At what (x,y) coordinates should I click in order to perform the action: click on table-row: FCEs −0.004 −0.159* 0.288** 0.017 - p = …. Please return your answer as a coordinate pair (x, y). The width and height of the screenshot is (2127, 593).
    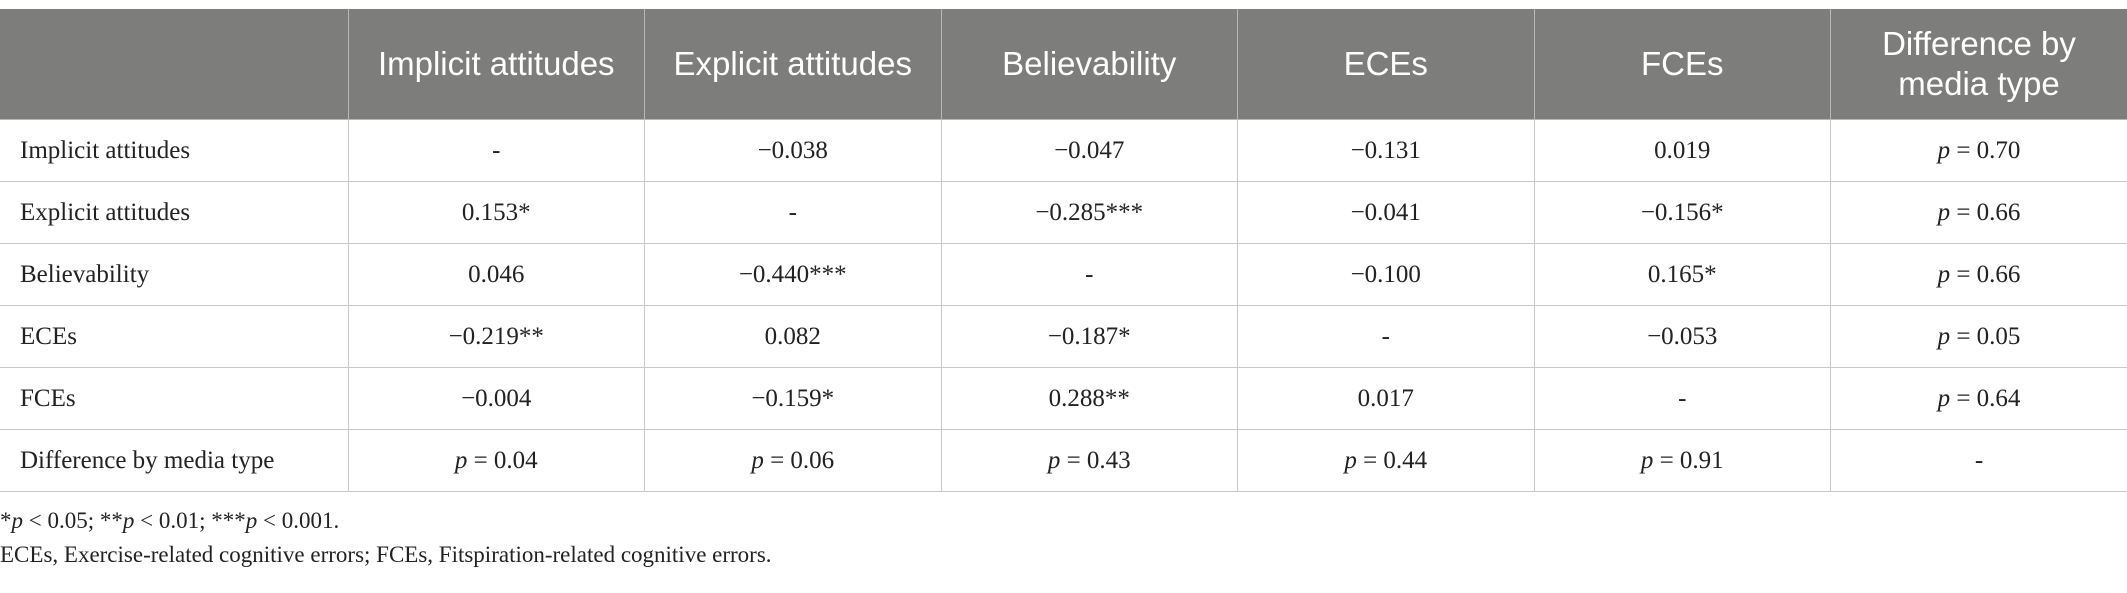
    Looking at the image, I should click on (1063, 399).